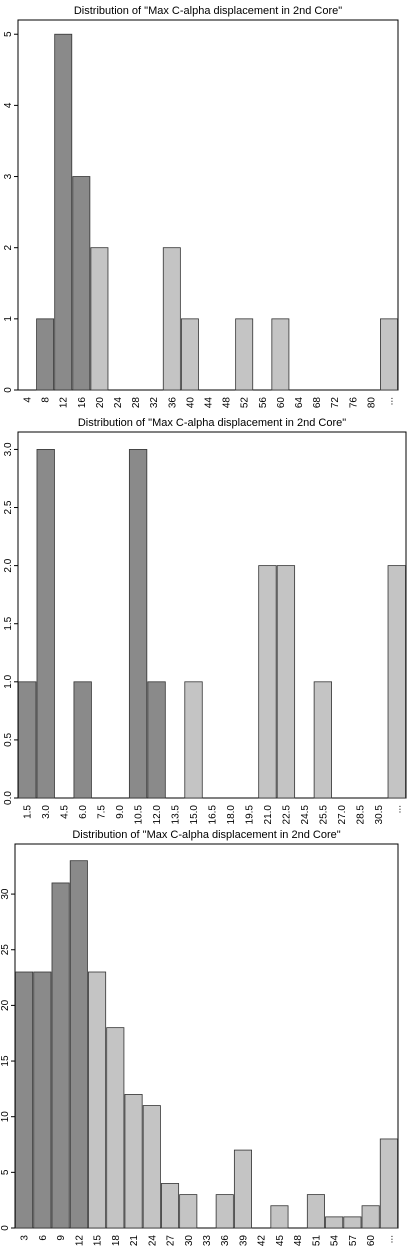  Describe the element at coordinates (46, 812) in the screenshot. I see `x-tick-label: 3.0` at that location.